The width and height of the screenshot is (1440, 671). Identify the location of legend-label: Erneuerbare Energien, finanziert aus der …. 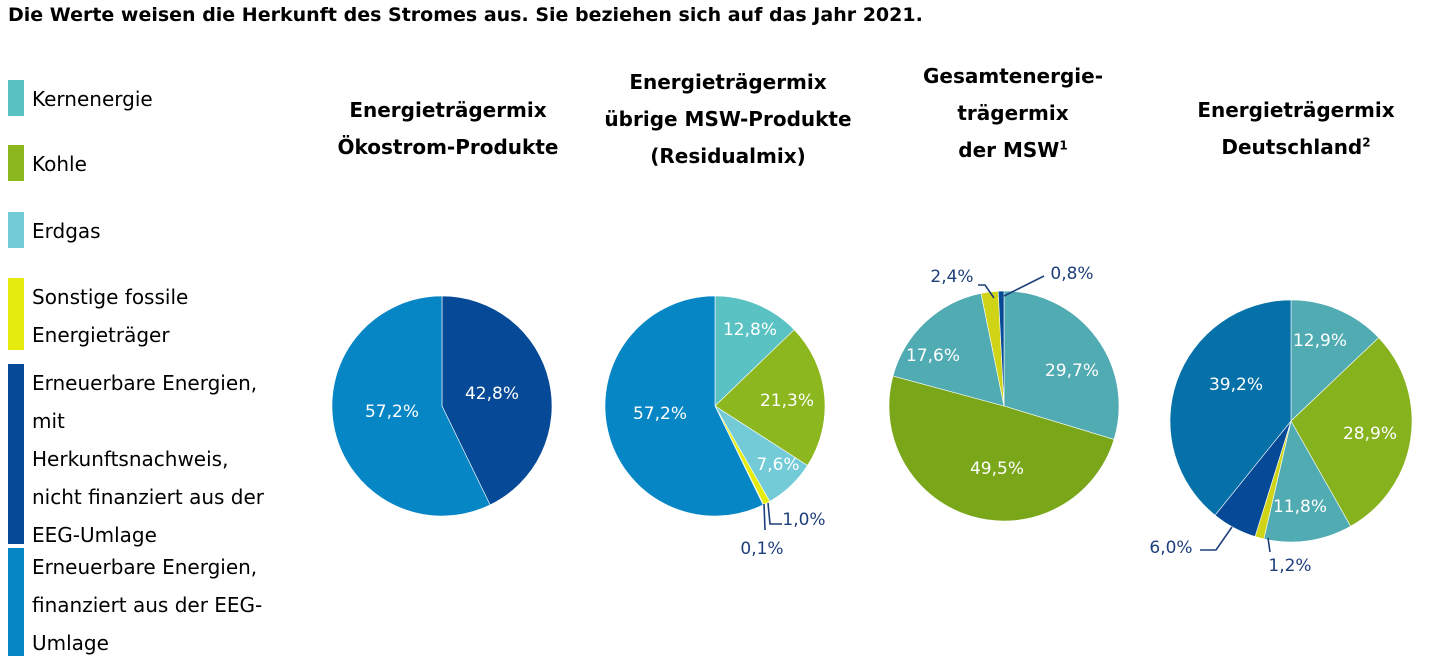
(182, 605).